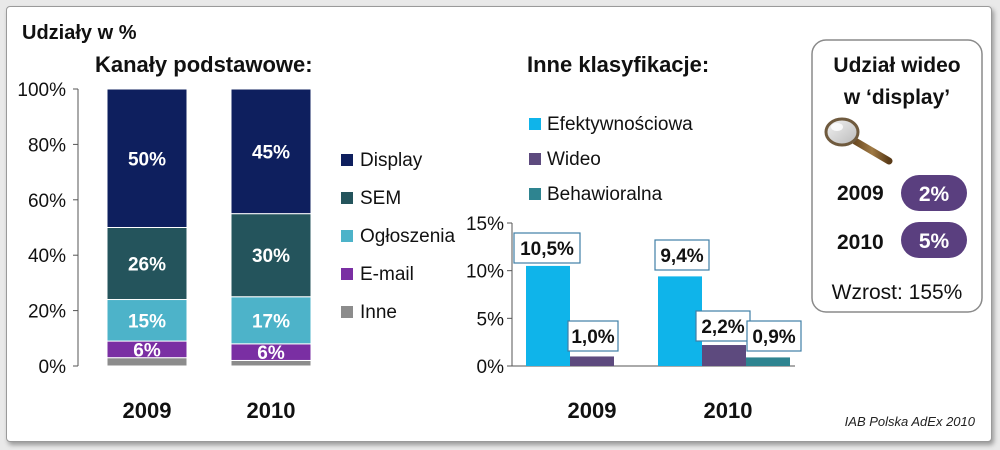  What do you see at coordinates (47, 145) in the screenshot?
I see `left-tick-label: 80%` at bounding box center [47, 145].